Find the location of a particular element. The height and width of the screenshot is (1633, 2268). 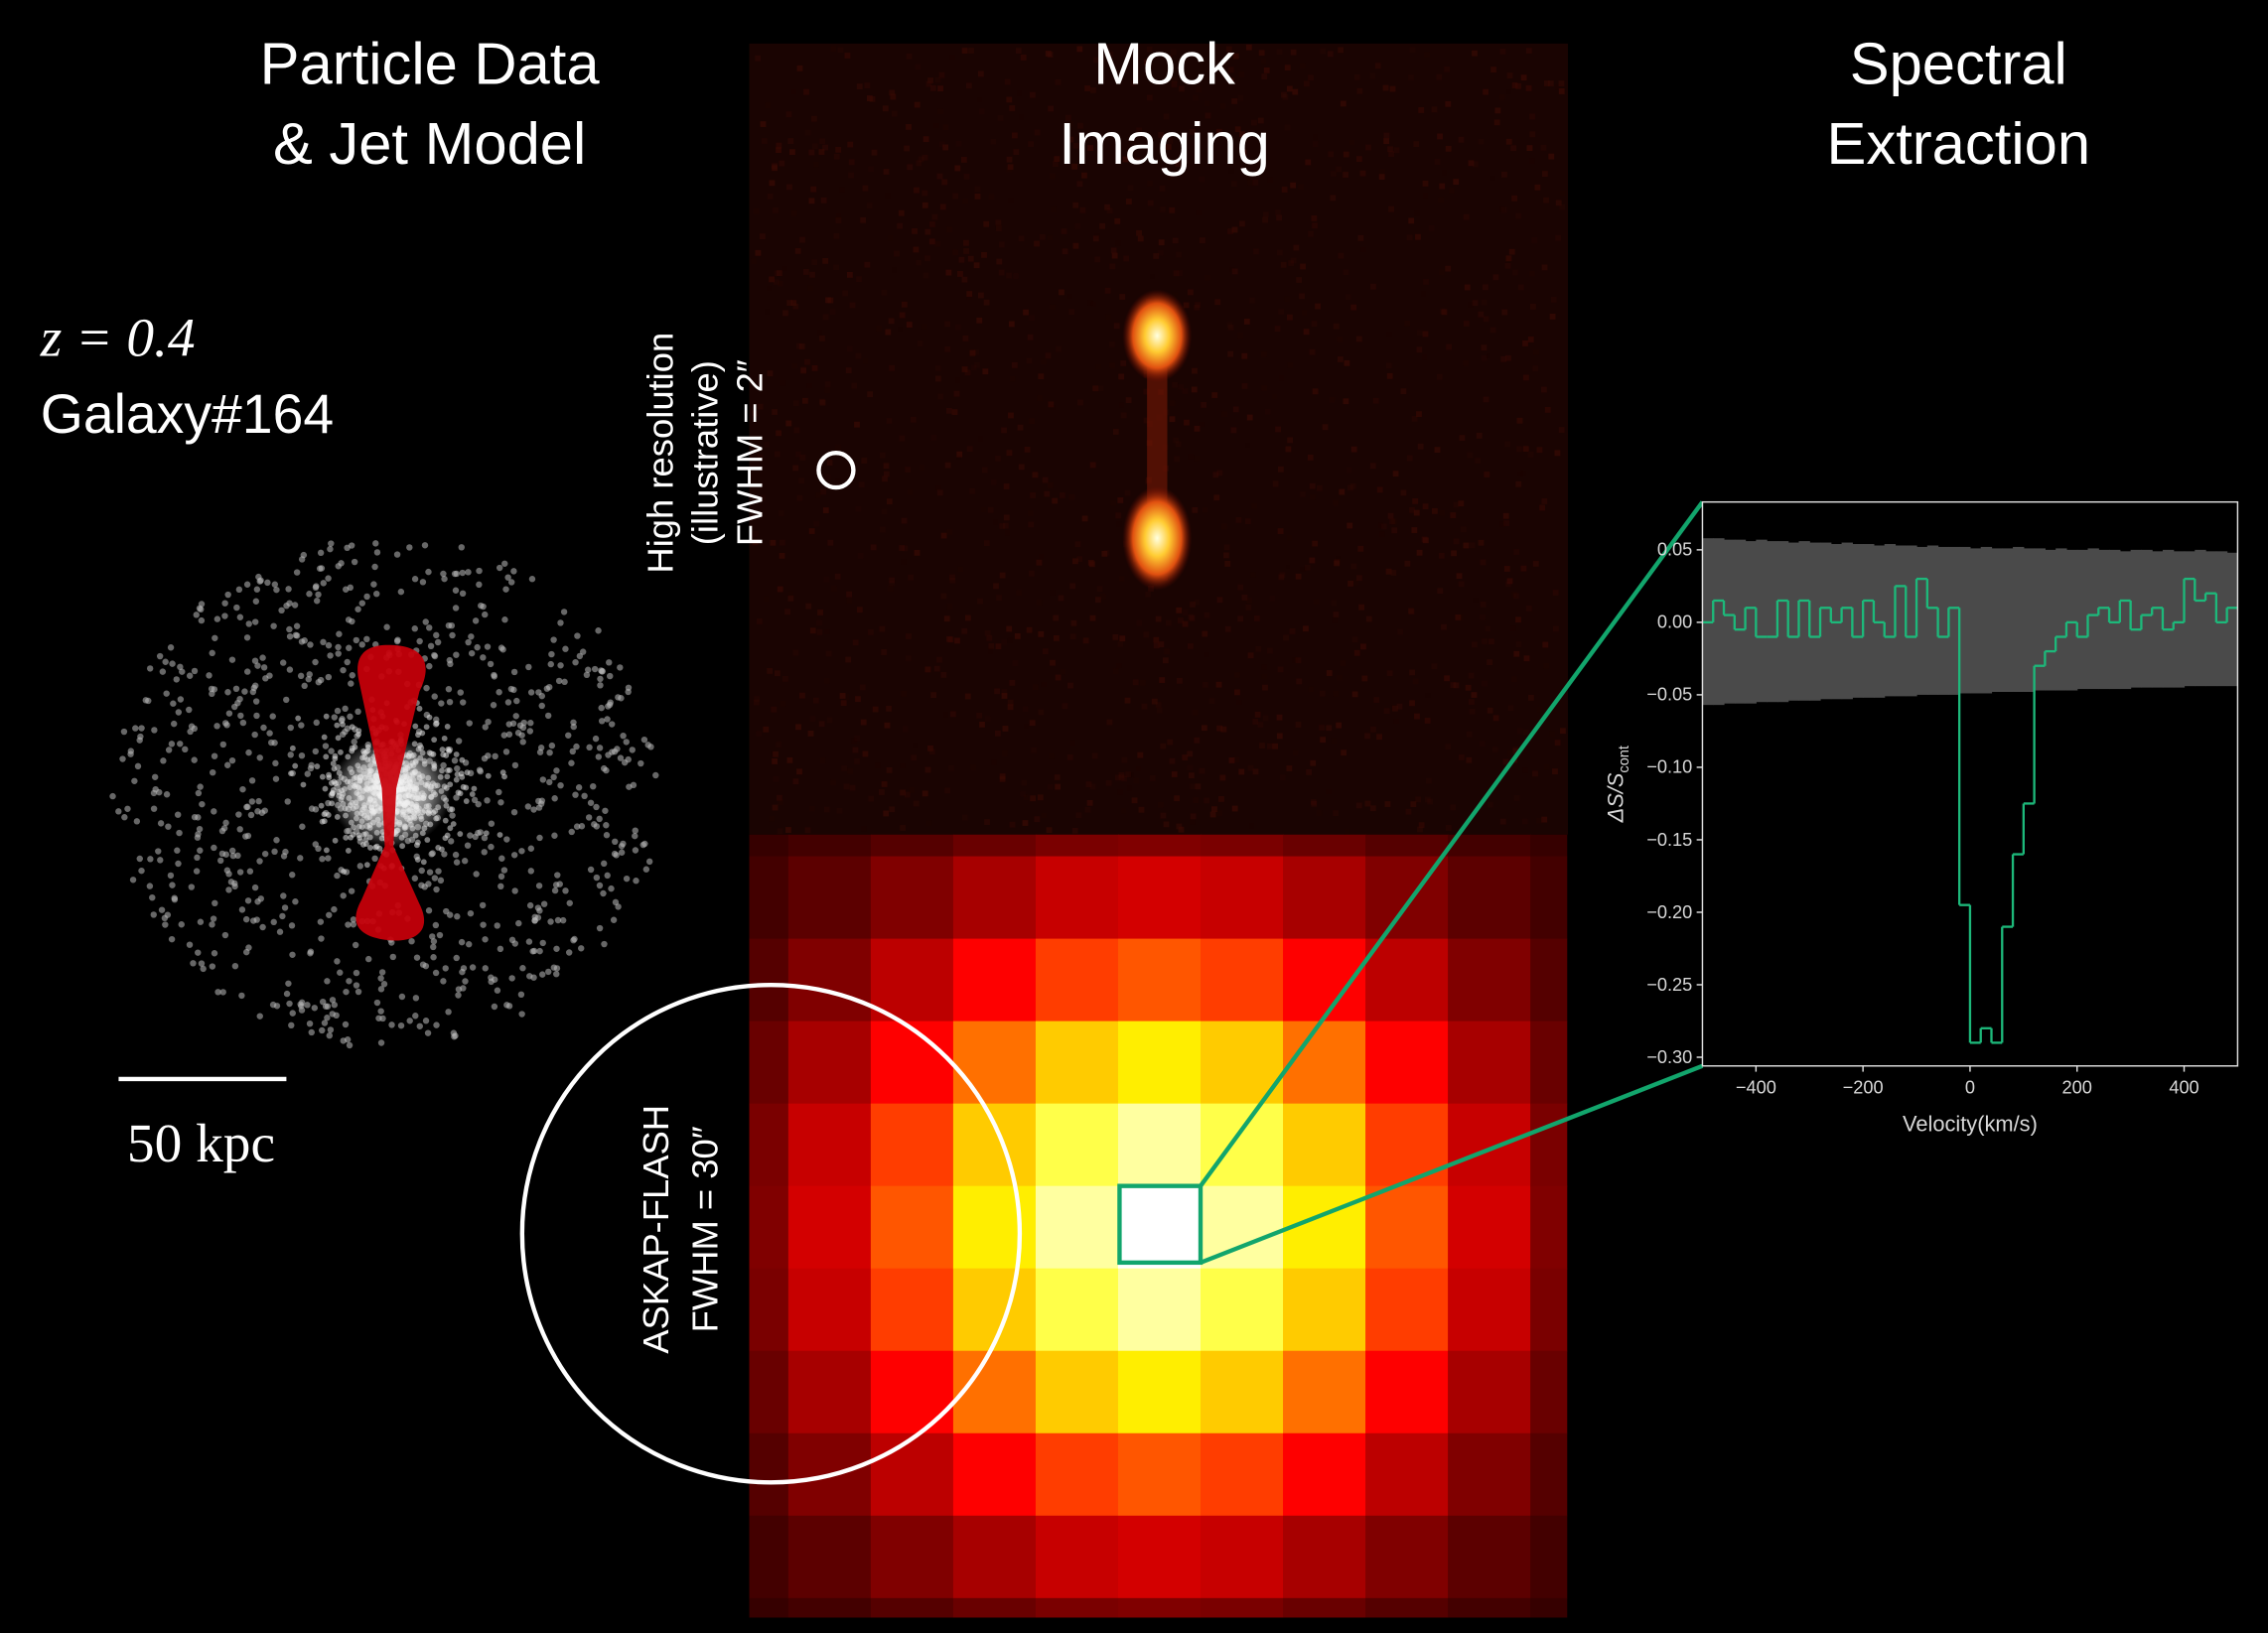

noise-band is located at coordinates (1975, 621).